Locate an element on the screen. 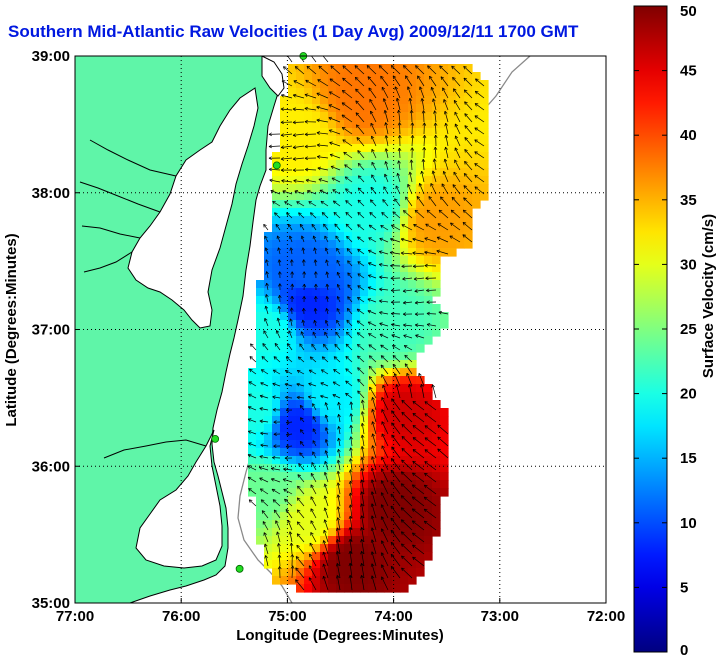  station-markers is located at coordinates (259, 312).